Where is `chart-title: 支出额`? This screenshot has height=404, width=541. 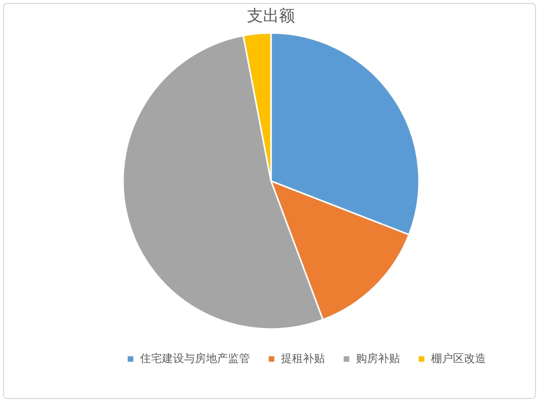
chart-title: 支出额 is located at coordinates (271, 15).